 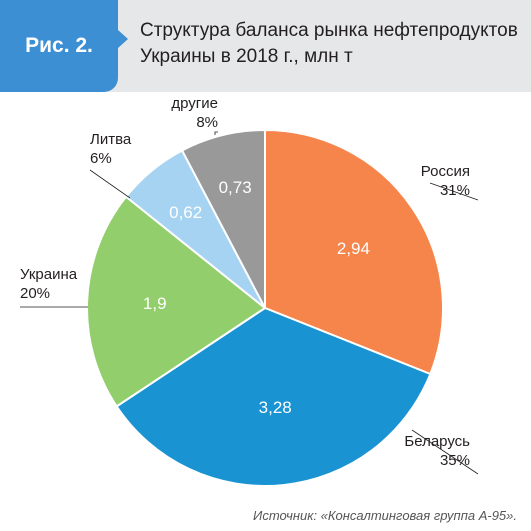 What do you see at coordinates (194, 103) in the screenshot?
I see `slice-name-label: другие` at bounding box center [194, 103].